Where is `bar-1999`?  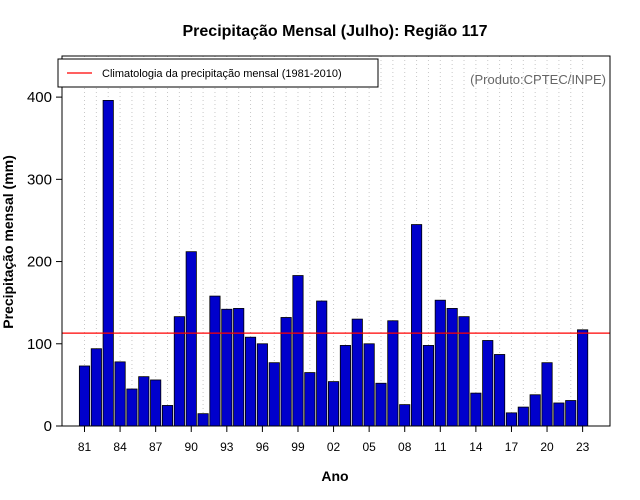 bar-1999 is located at coordinates (298, 351).